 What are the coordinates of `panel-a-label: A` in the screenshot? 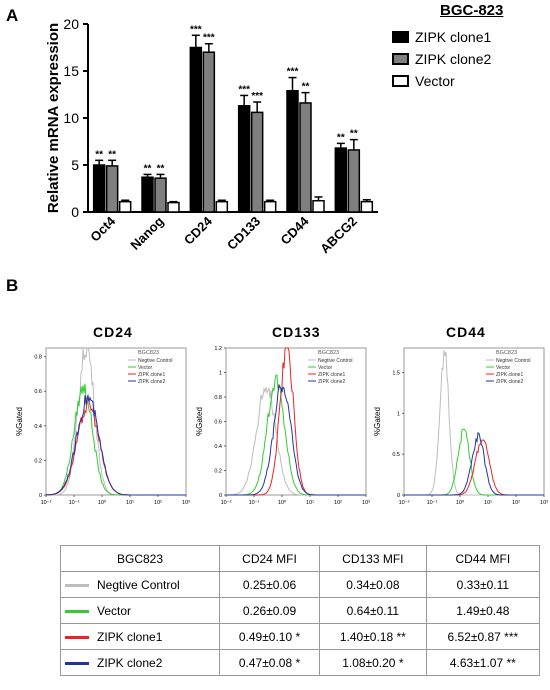 It's located at (12, 15).